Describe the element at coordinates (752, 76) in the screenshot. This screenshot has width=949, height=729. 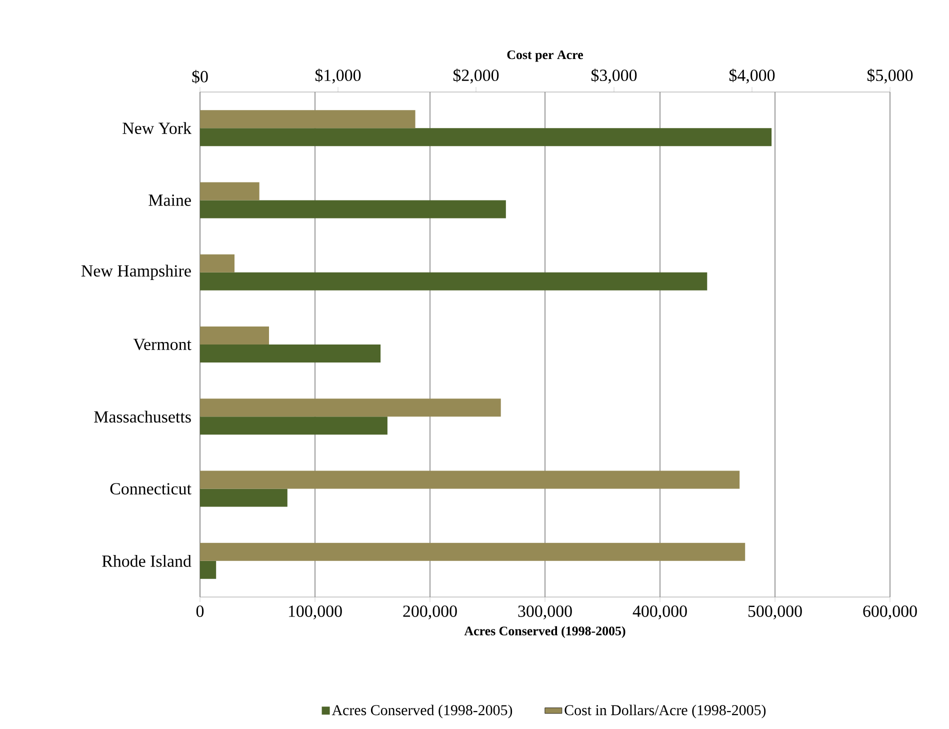
I see `x2-tick-label: $4,000` at that location.